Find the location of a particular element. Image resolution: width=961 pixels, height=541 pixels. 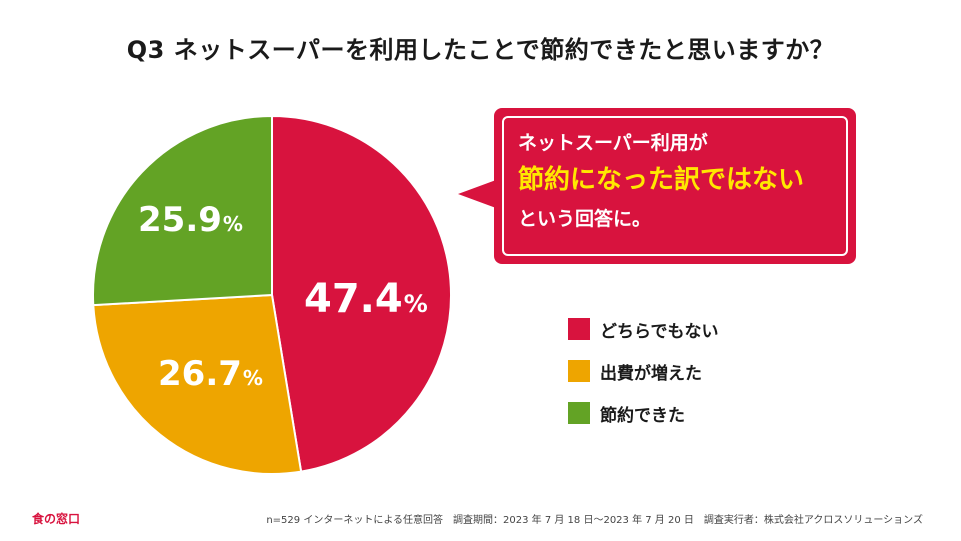

pct-value-saved: 25.9 is located at coordinates (180, 220).